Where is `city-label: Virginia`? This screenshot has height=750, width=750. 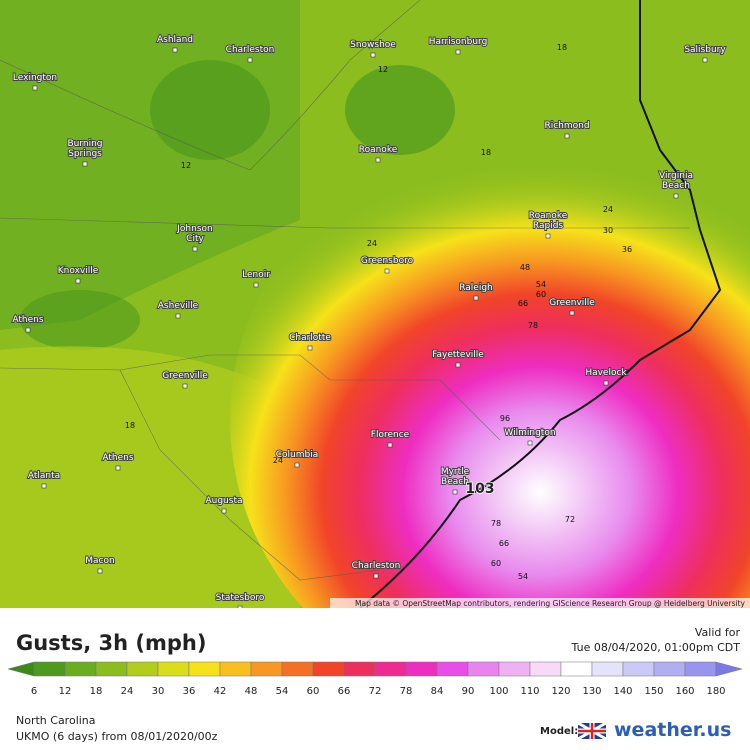
city-label: Virginia is located at coordinates (676, 176).